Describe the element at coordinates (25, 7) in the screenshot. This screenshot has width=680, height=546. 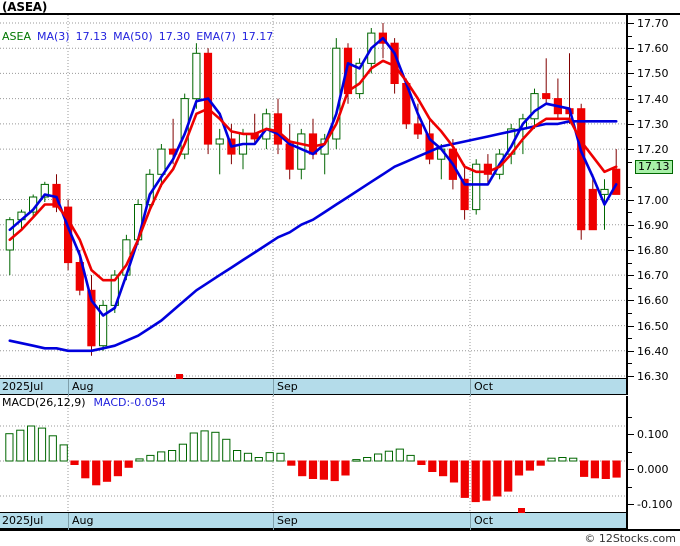
I see `window-title: (ASEA)` at that location.